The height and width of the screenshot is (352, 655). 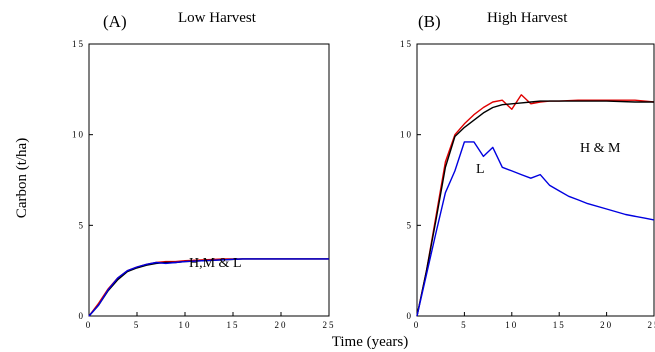 What do you see at coordinates (281, 325) in the screenshot?
I see `panel-a-x-tick-label: 20` at bounding box center [281, 325].